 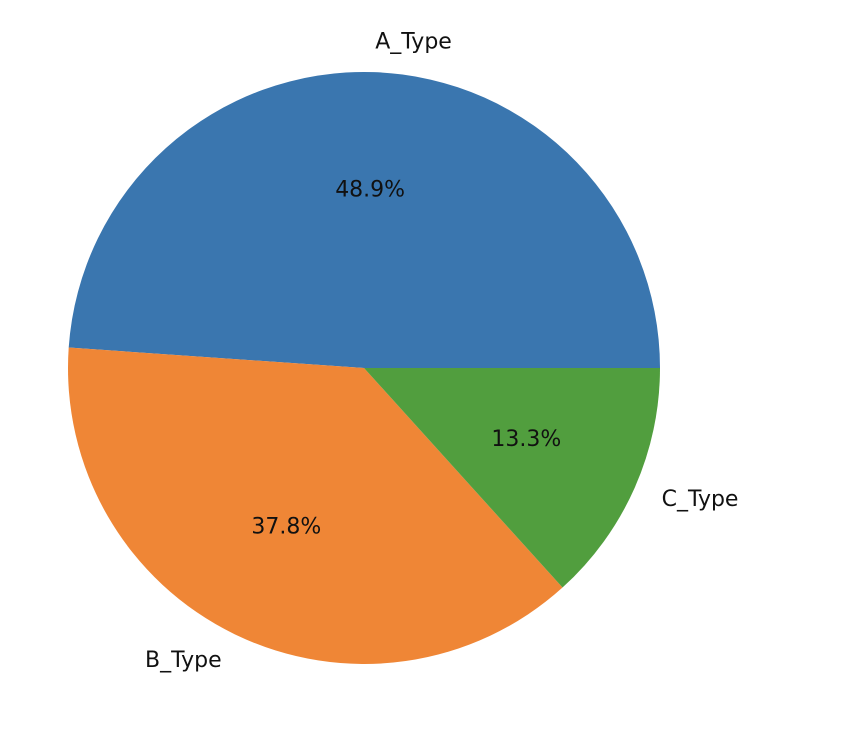 What do you see at coordinates (413, 42) in the screenshot?
I see `category-label: A_Type` at bounding box center [413, 42].